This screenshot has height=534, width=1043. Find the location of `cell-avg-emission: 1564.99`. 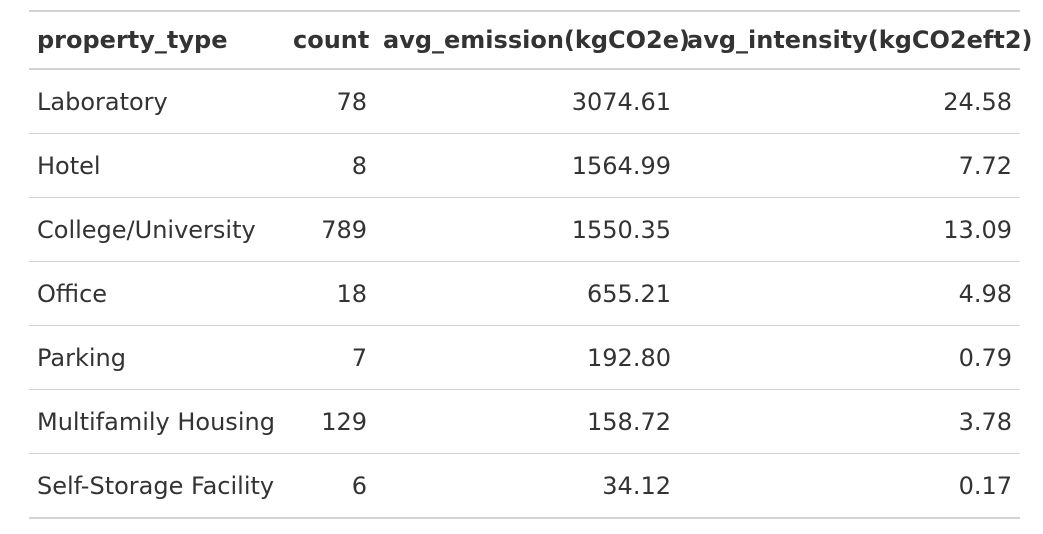

cell-avg-emission: 1564.99 is located at coordinates (527, 165).